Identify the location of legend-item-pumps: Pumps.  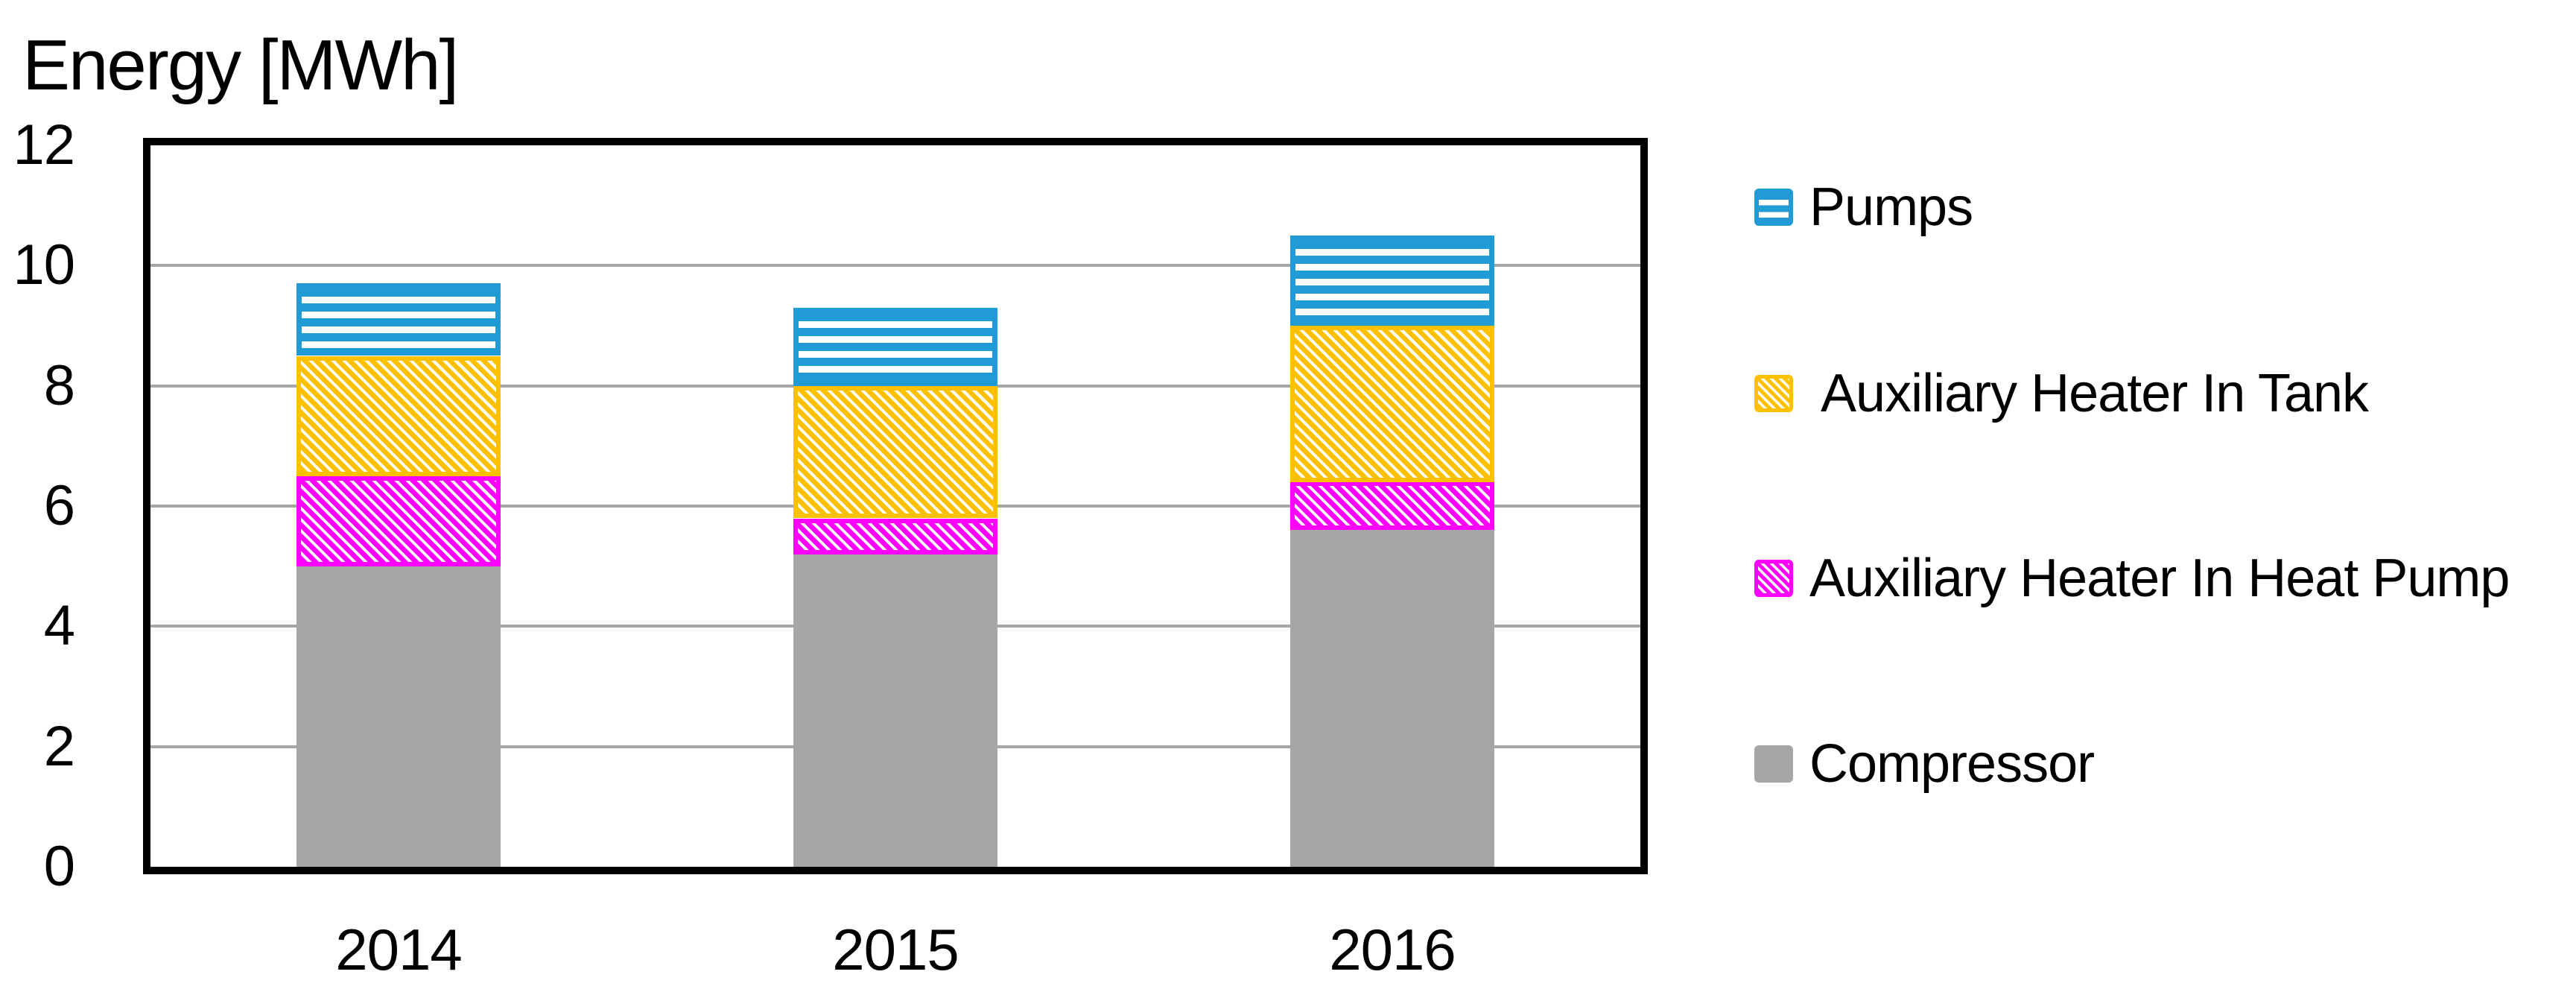
(1864, 207).